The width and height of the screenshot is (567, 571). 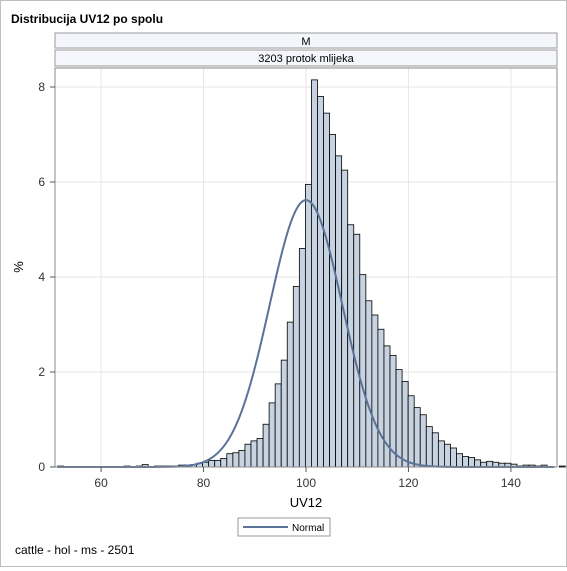 I want to click on x-tick-label-2: 100, so click(x=306, y=483).